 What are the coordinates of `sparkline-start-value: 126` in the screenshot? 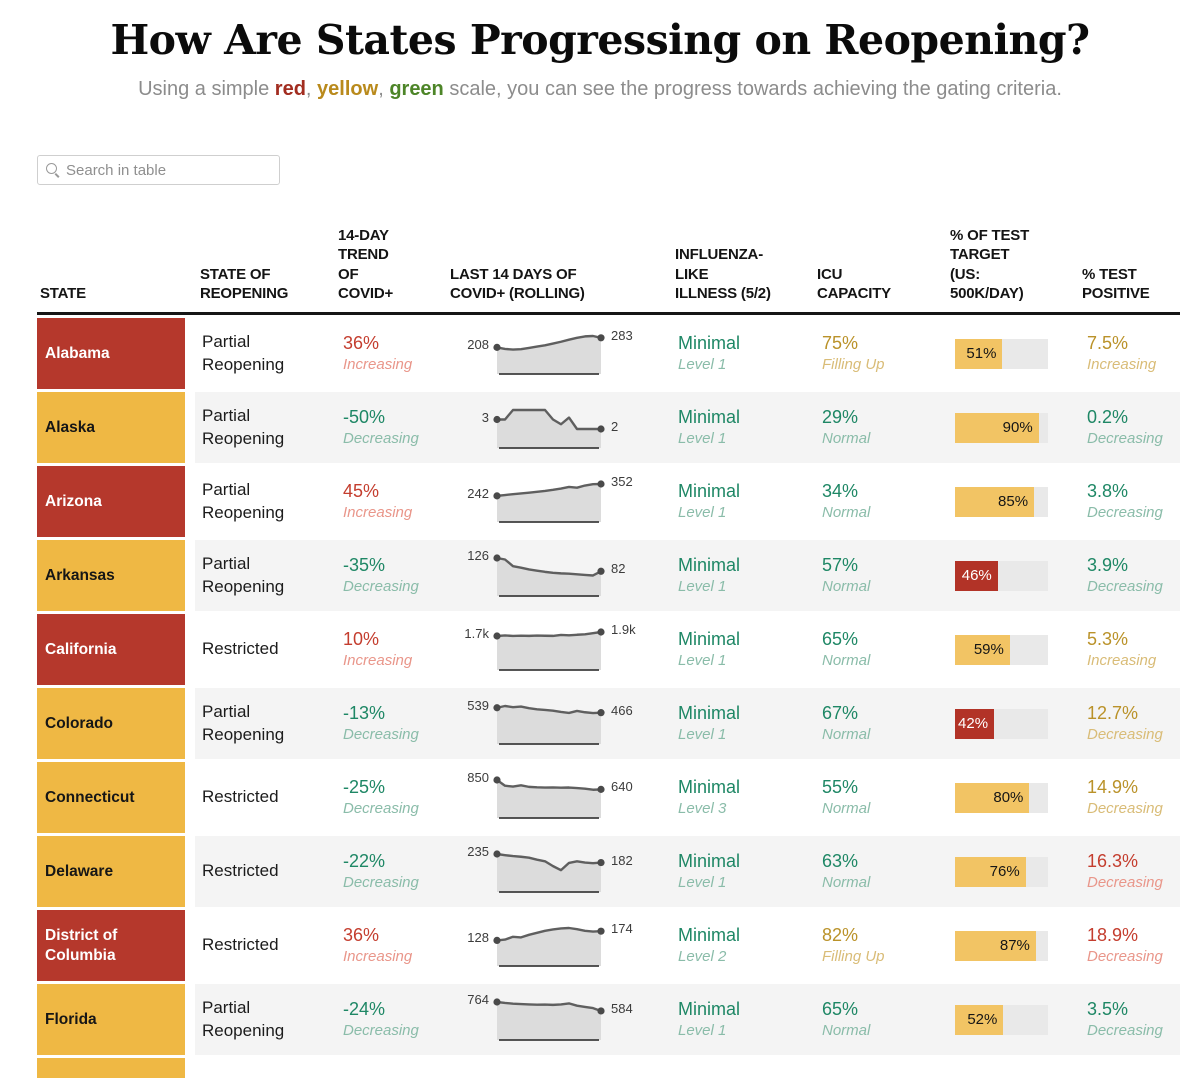 It's located at (478, 555).